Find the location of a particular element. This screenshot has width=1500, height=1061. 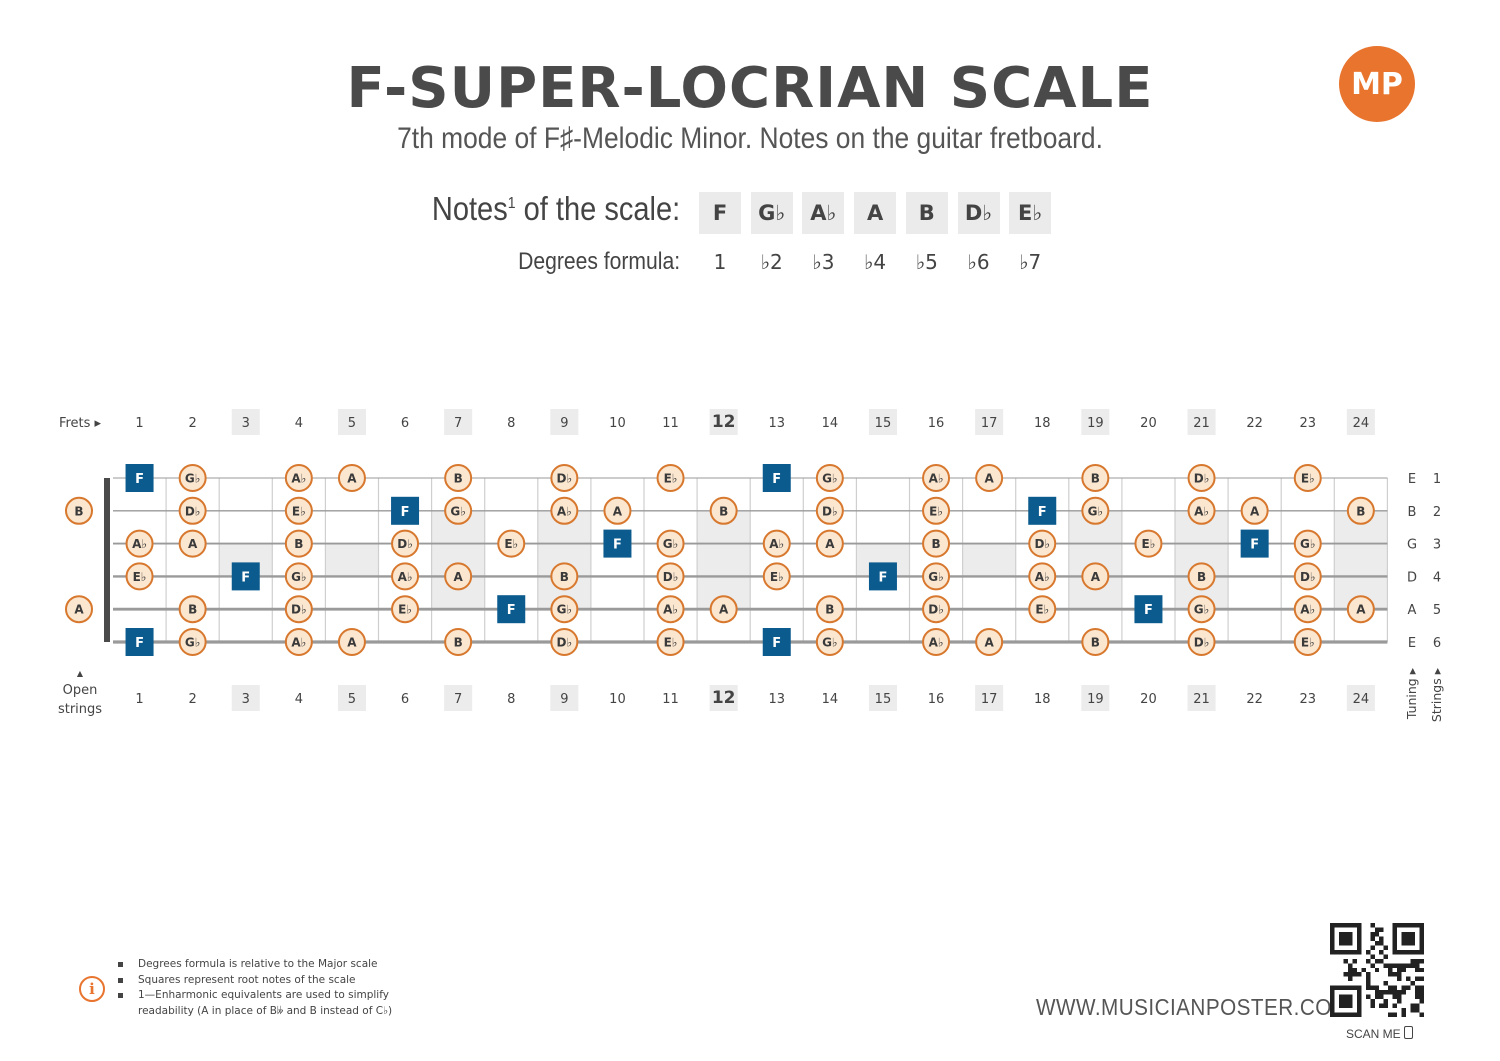

fret-number: 23 is located at coordinates (1307, 423).